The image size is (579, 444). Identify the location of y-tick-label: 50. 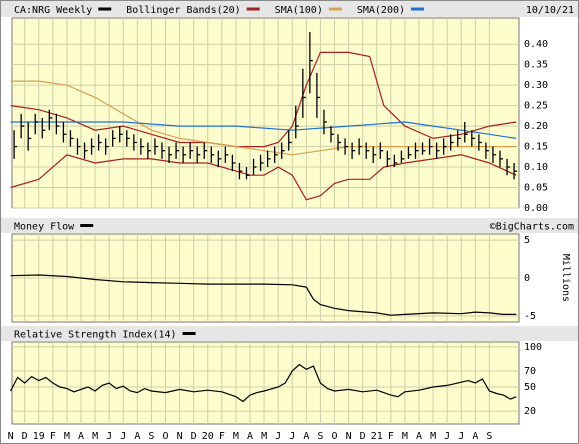
(530, 387).